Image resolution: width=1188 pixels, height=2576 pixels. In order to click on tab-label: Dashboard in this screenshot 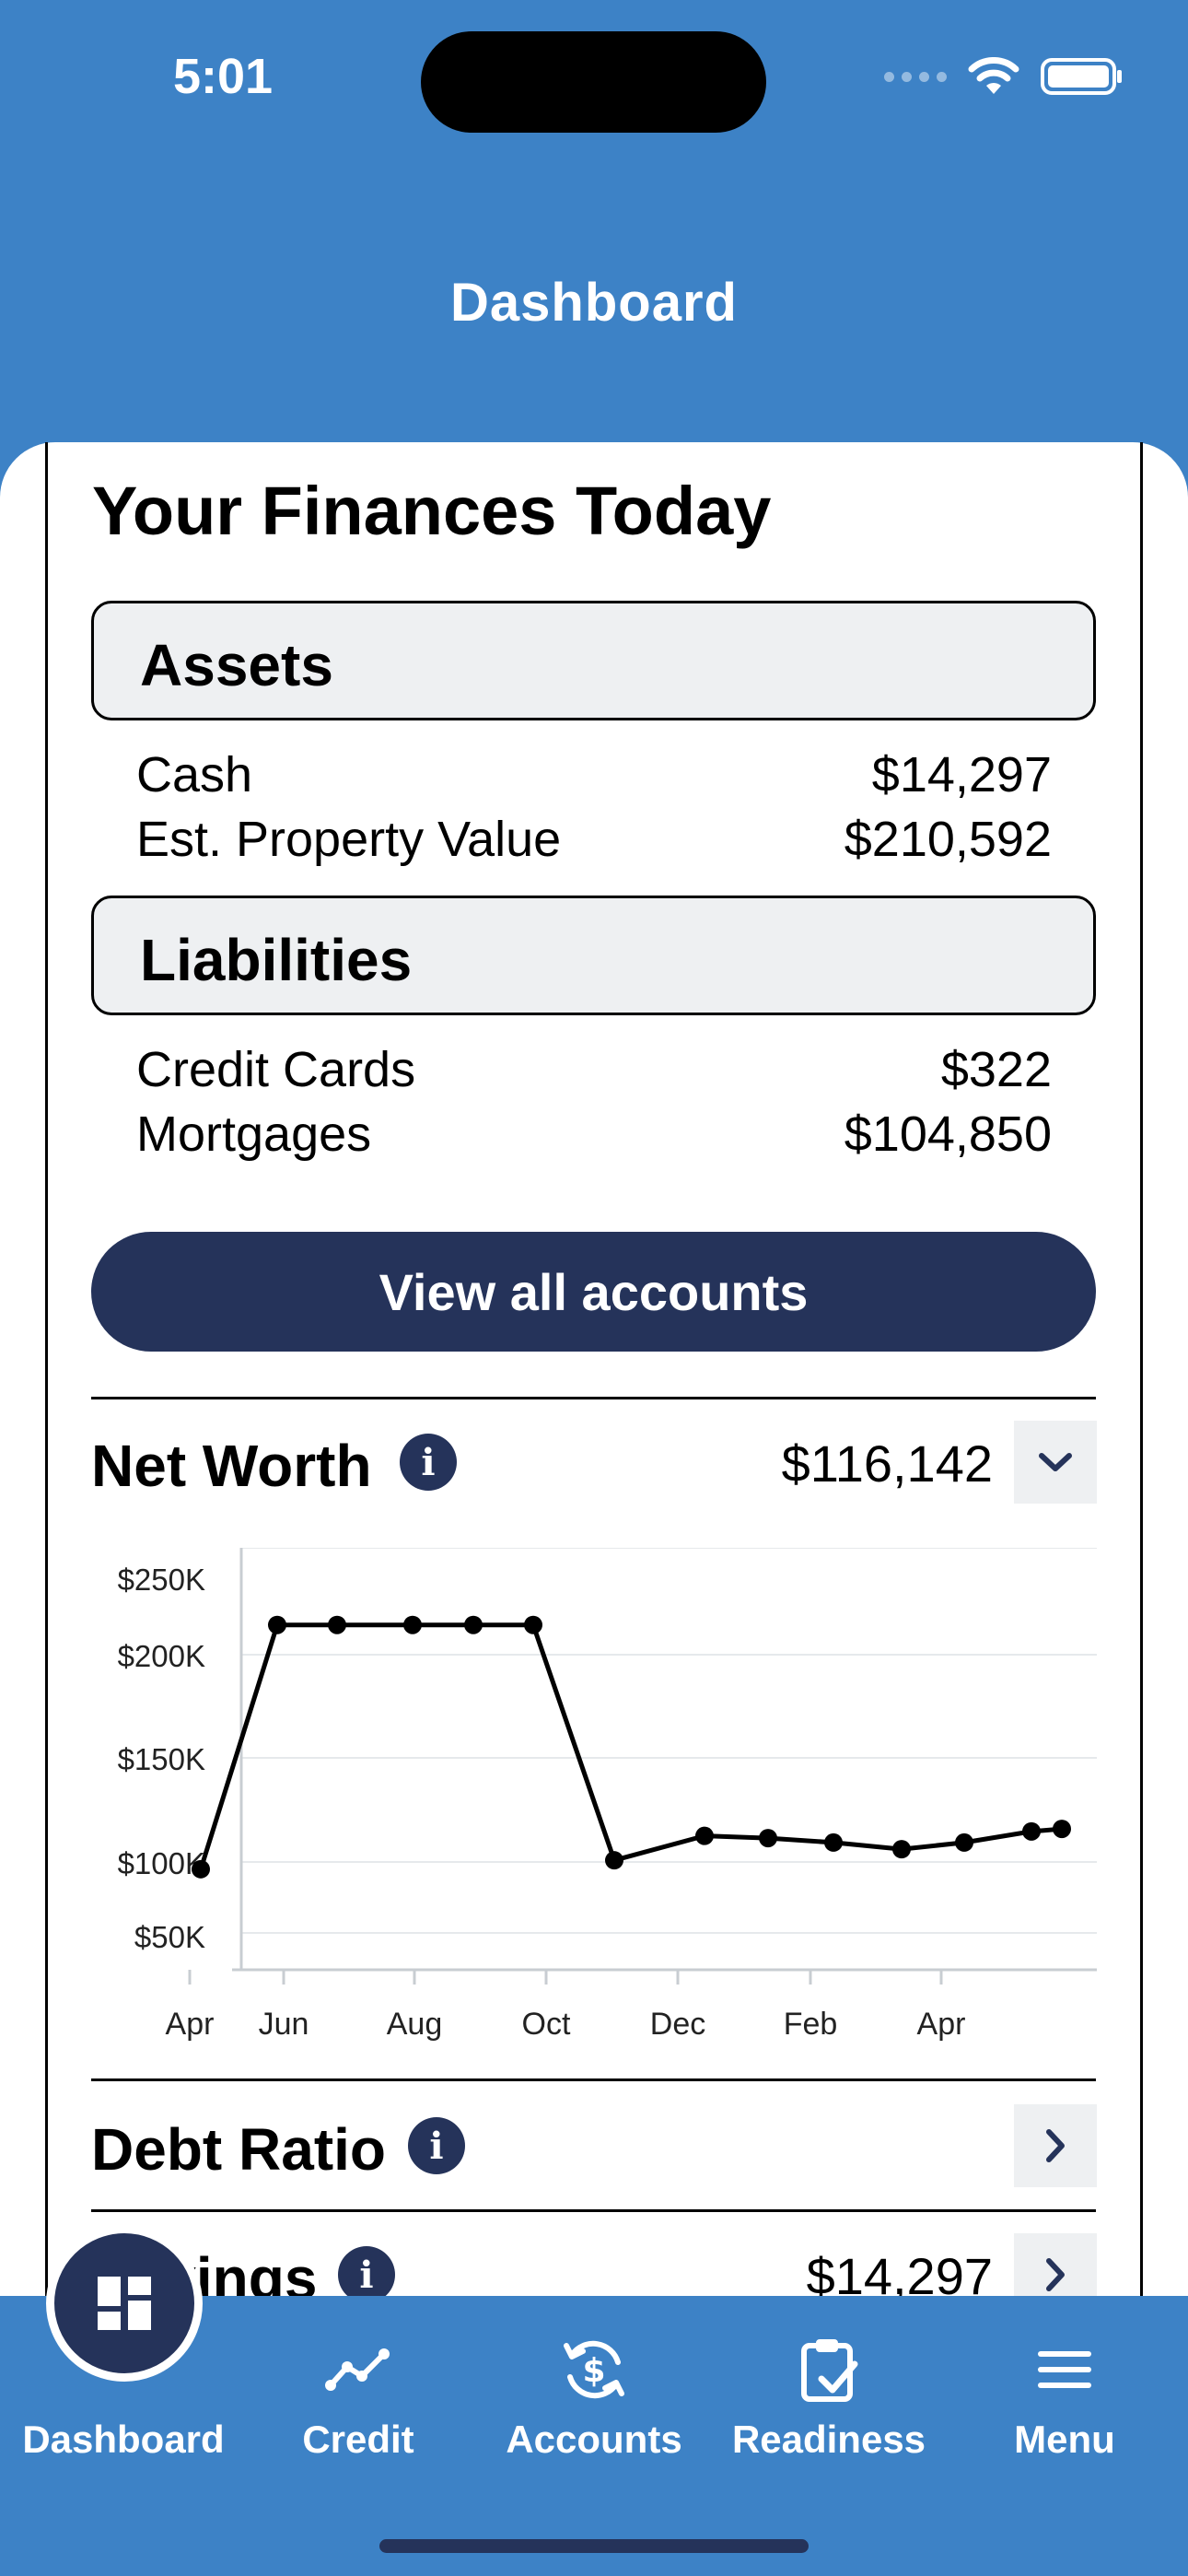, I will do `click(124, 2439)`.